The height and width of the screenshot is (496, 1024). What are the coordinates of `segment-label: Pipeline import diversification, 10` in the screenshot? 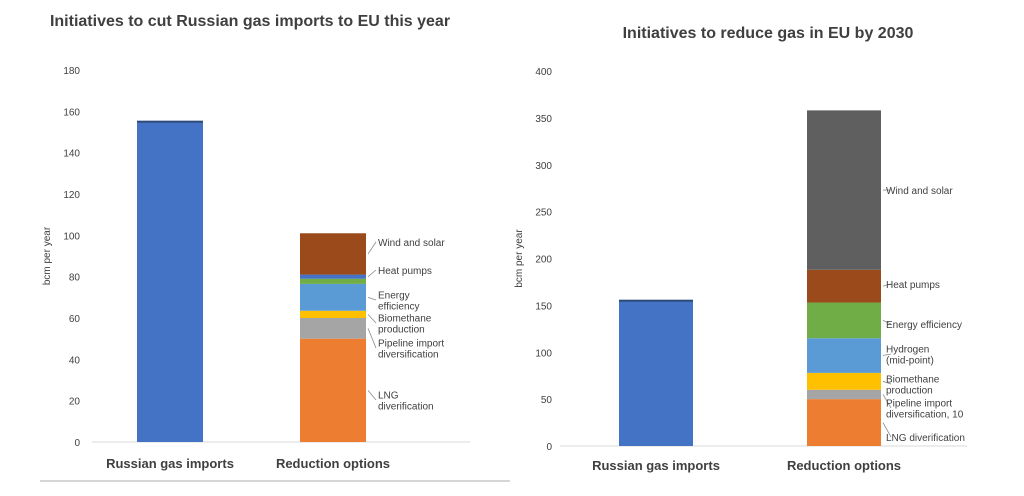 It's located at (925, 410).